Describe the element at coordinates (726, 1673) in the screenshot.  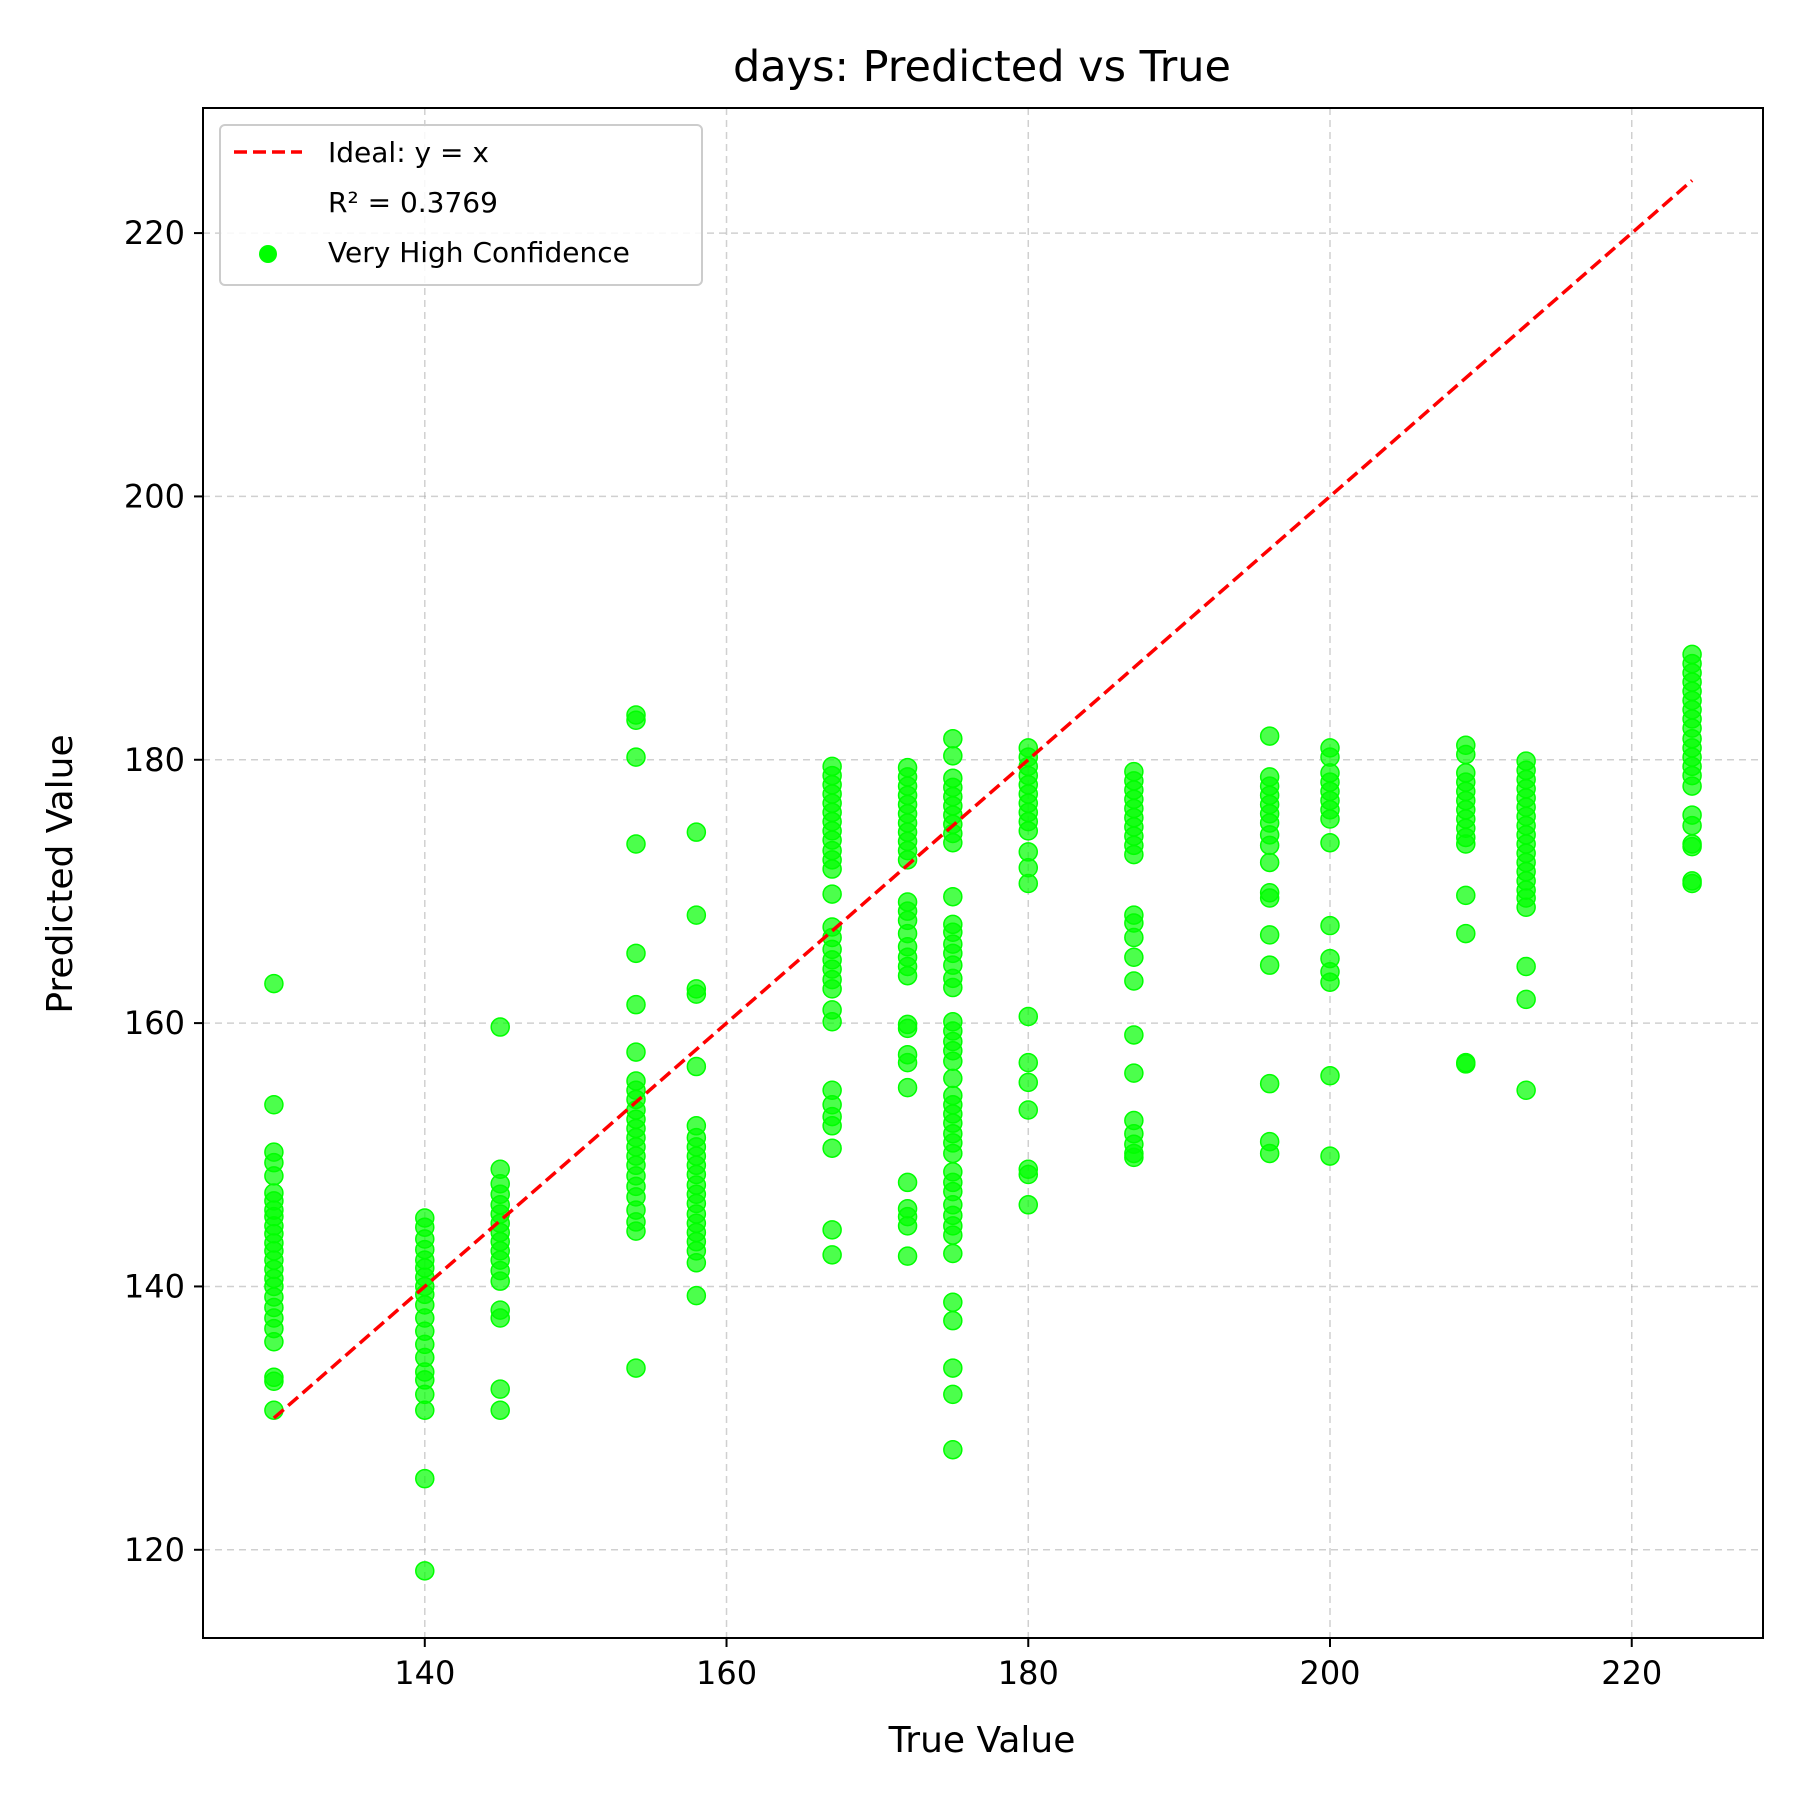
I see `x-tick-label: 160` at that location.